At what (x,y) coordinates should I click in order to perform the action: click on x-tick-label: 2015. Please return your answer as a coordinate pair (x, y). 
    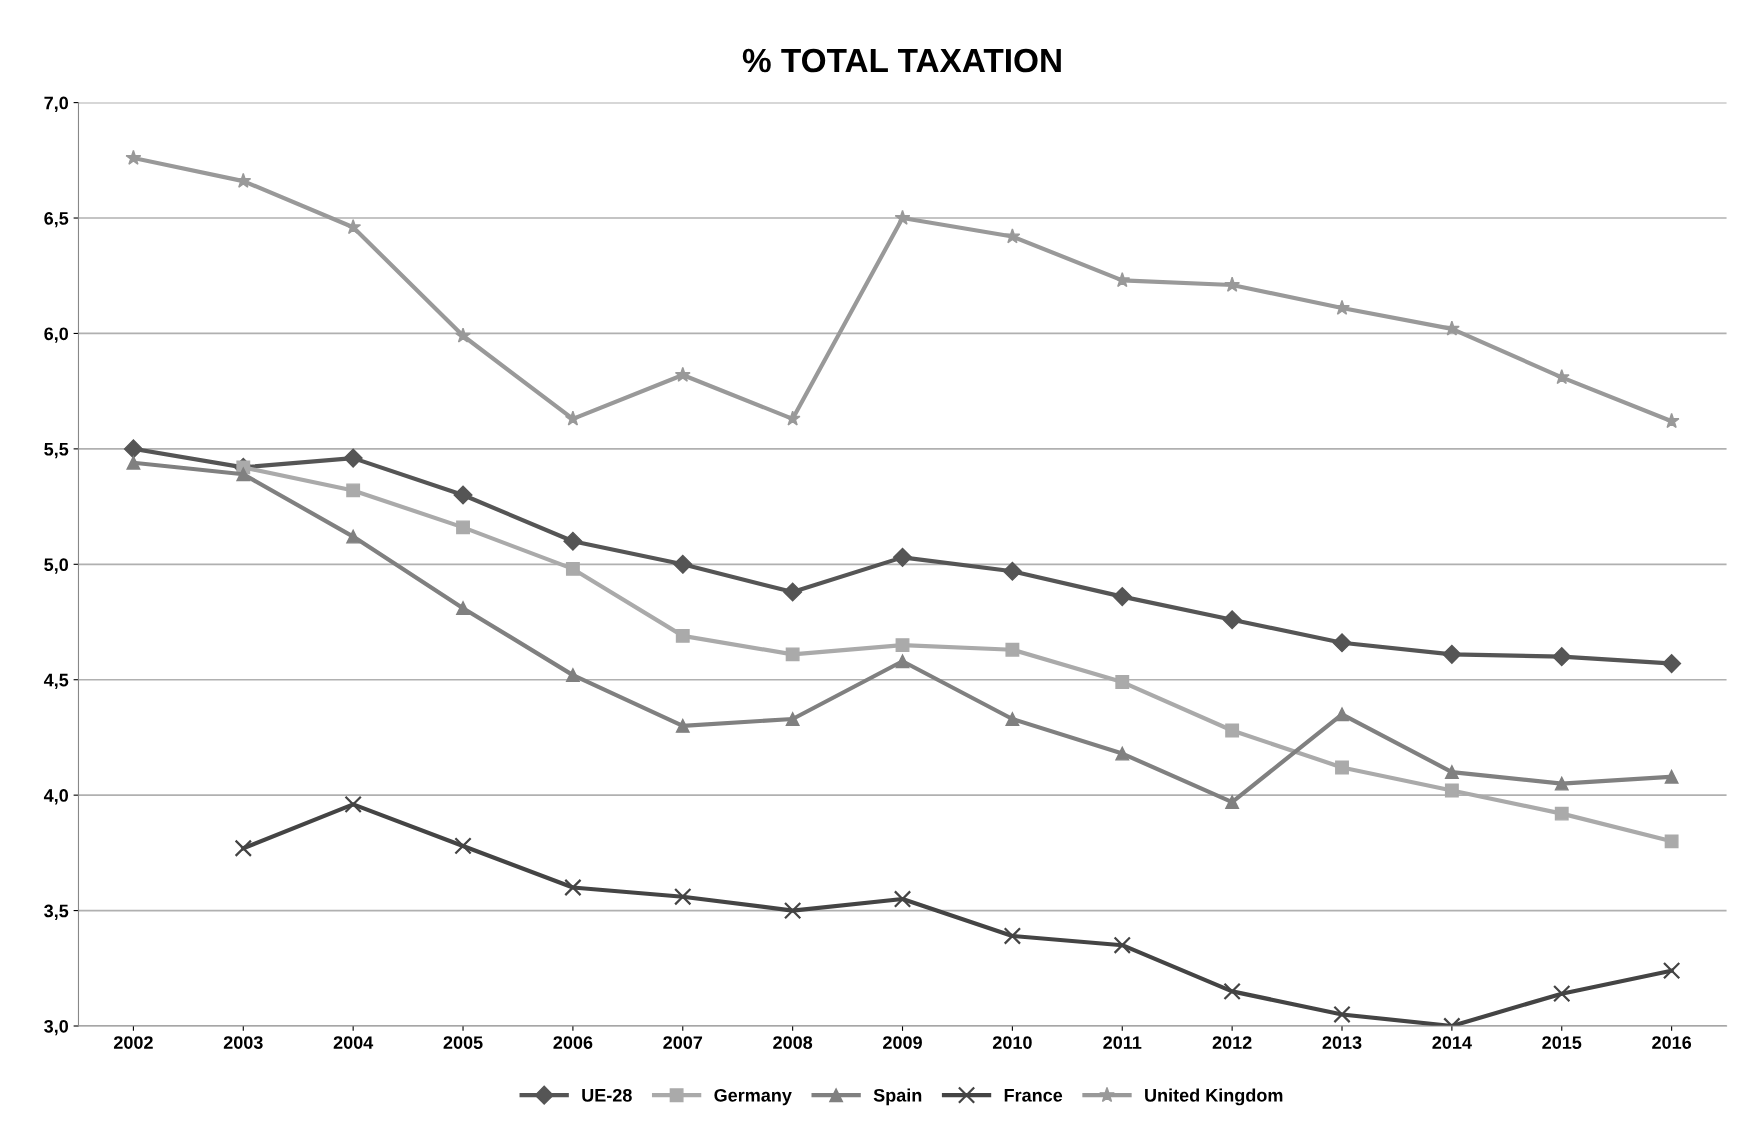
    Looking at the image, I should click on (1562, 1042).